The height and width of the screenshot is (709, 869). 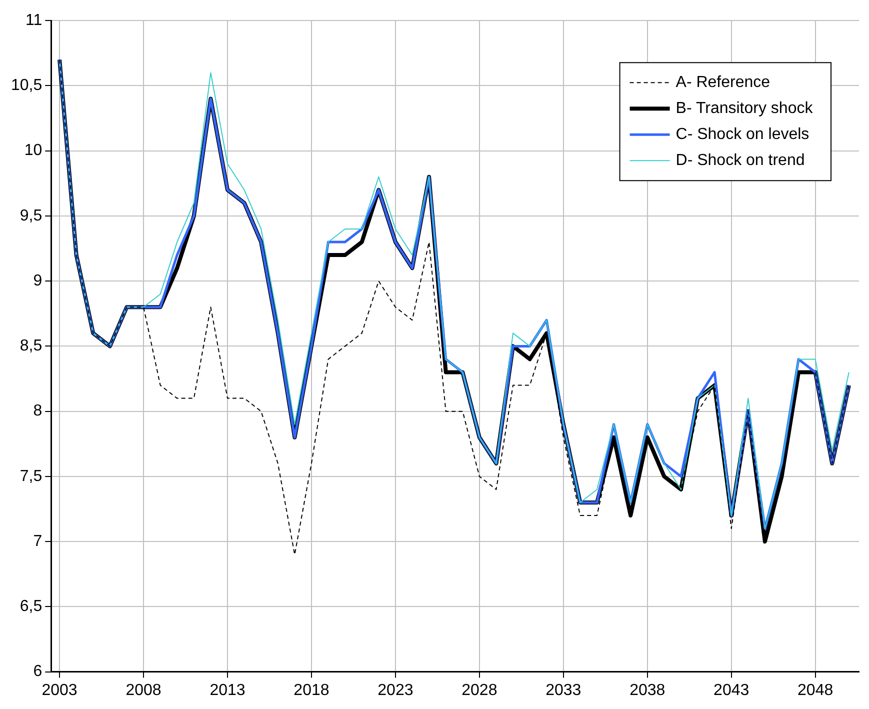 I want to click on y-tick-label: 9,5, so click(x=31, y=215).